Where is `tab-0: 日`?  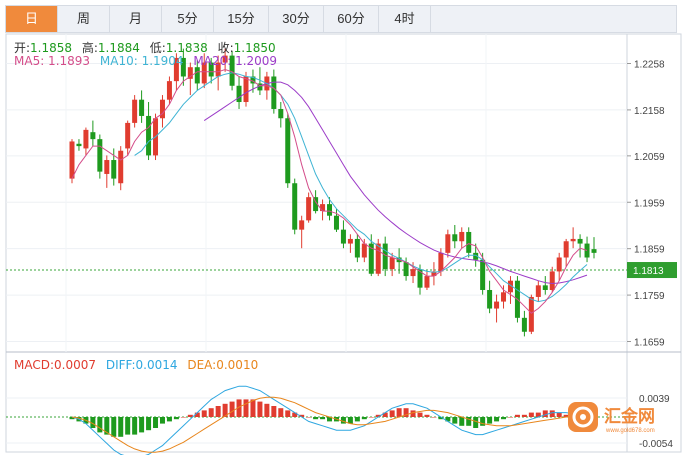 tab-0: 日 is located at coordinates (32, 19).